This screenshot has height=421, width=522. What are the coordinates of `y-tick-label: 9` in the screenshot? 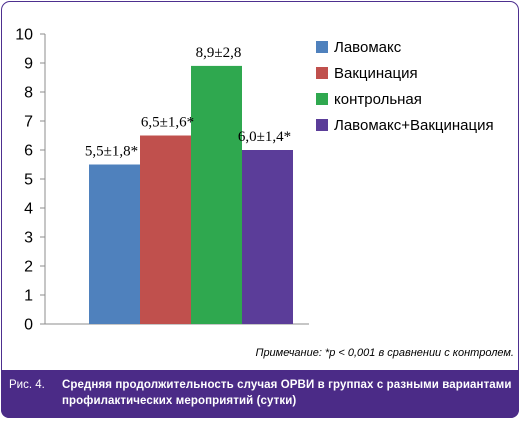 It's located at (28, 64).